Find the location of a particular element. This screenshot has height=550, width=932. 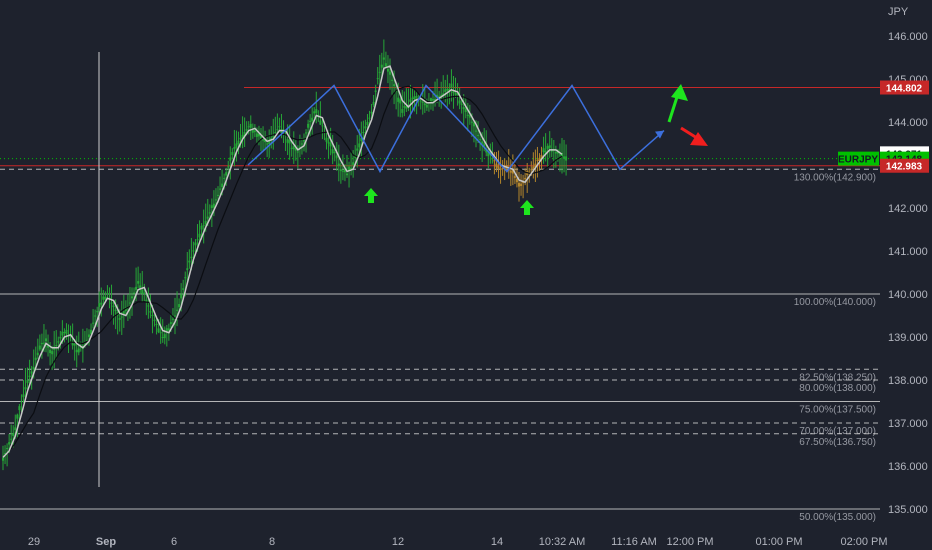

down-right-arrow-icon is located at coordinates (694, 136).